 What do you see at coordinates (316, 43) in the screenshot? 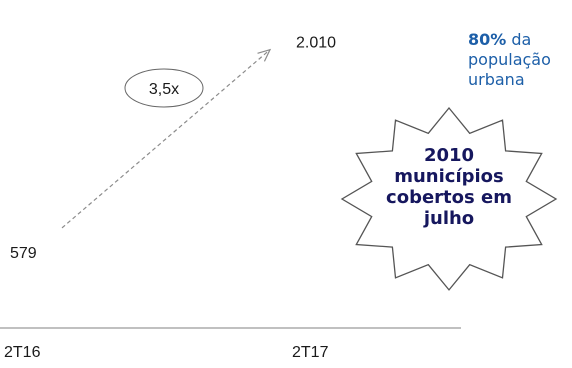
I see `value-label-2T17: 2.010` at bounding box center [316, 43].